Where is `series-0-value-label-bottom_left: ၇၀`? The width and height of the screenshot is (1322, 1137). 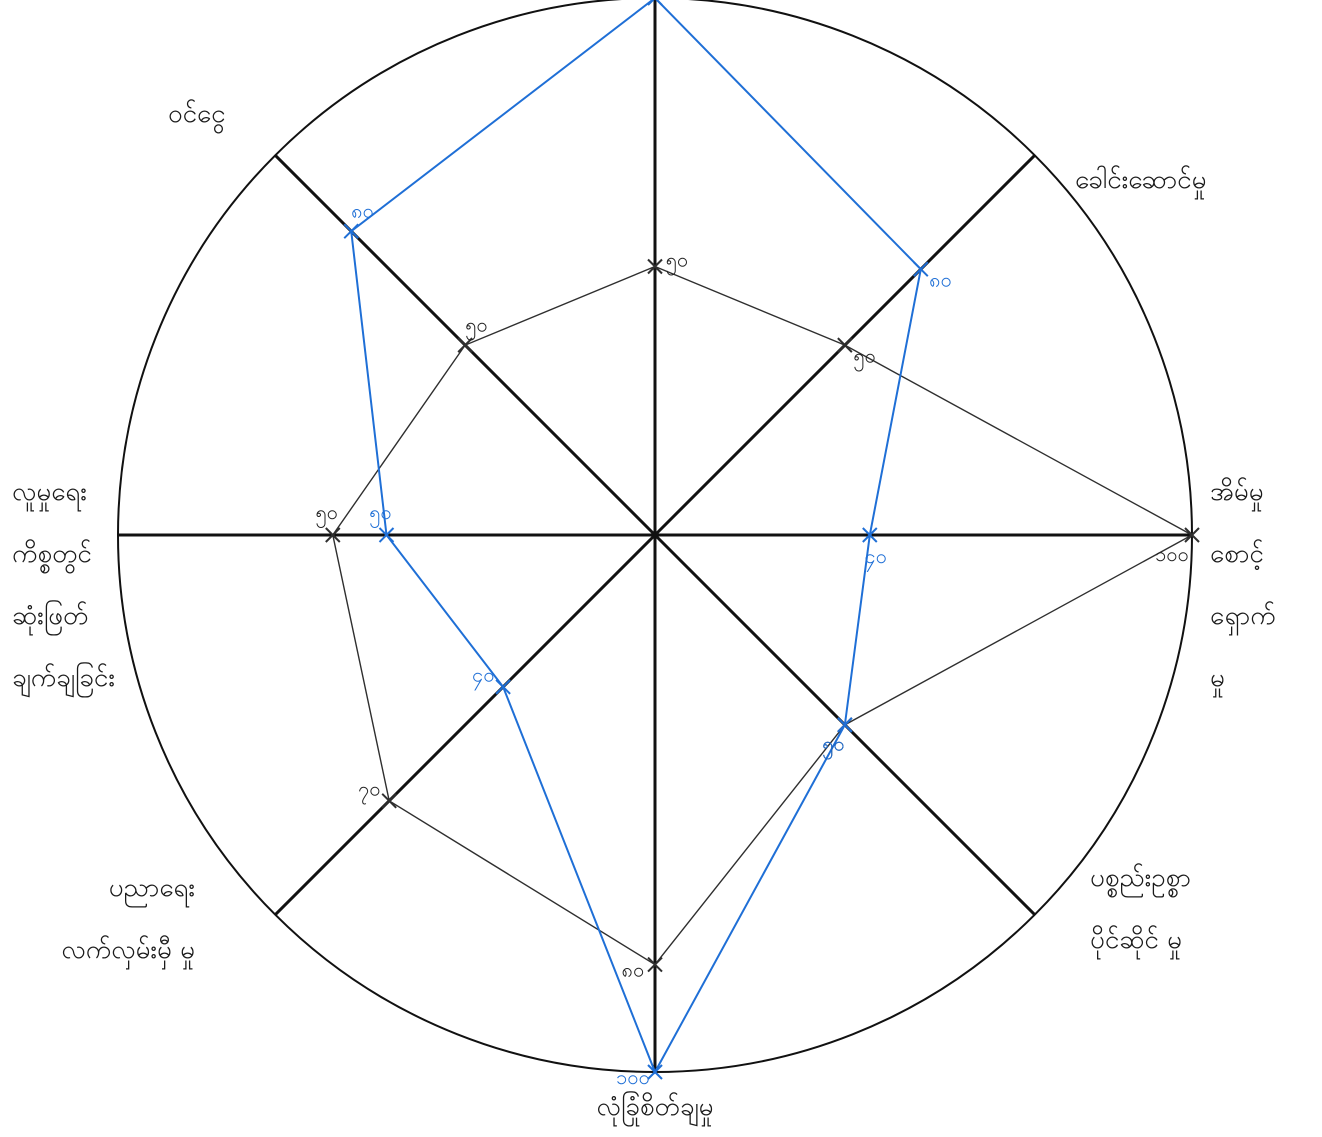 series-0-value-label-bottom_left: ၇၀ is located at coordinates (369, 790).